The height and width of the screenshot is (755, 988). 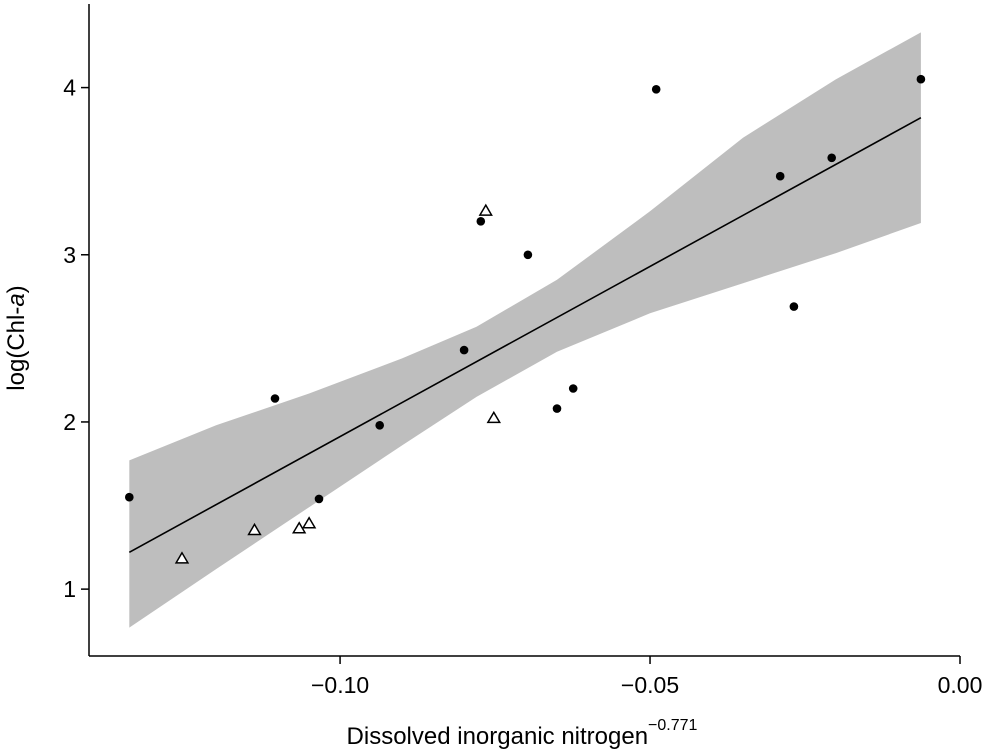 I want to click on y-tick-label: 3, so click(x=69, y=255).